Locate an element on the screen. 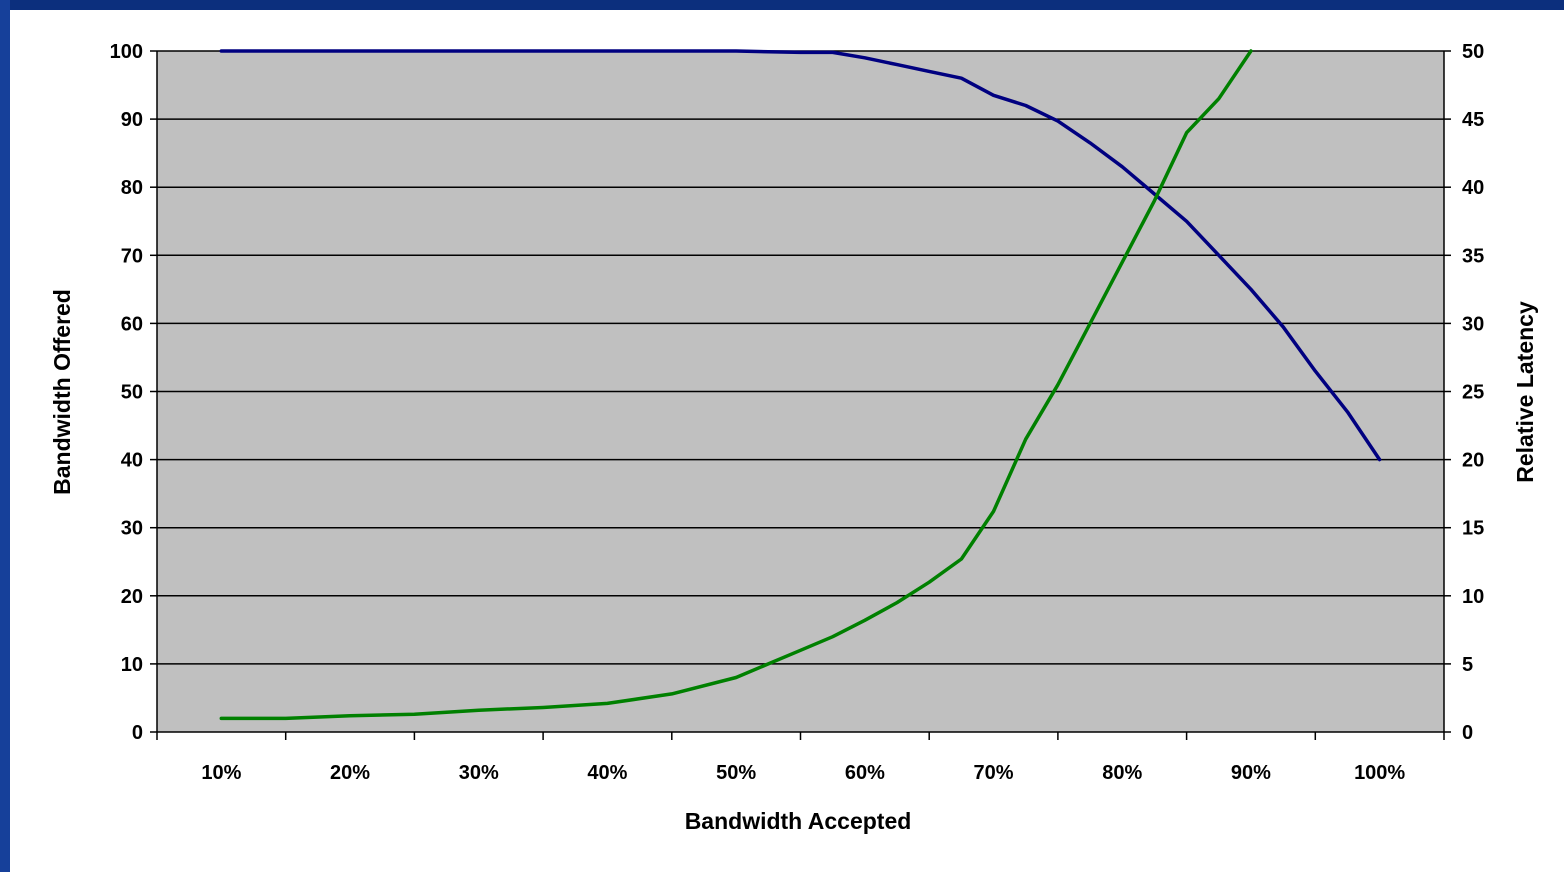 Image resolution: width=1564 pixels, height=872 pixels. x-tick-label: 40% is located at coordinates (607, 773).